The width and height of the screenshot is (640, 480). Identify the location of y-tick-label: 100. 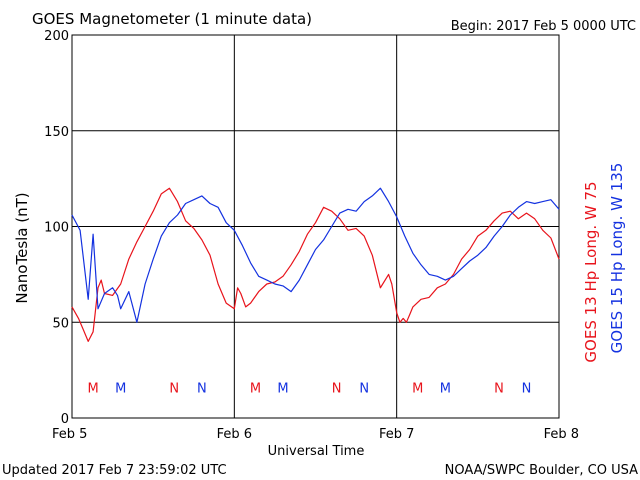
(56, 228).